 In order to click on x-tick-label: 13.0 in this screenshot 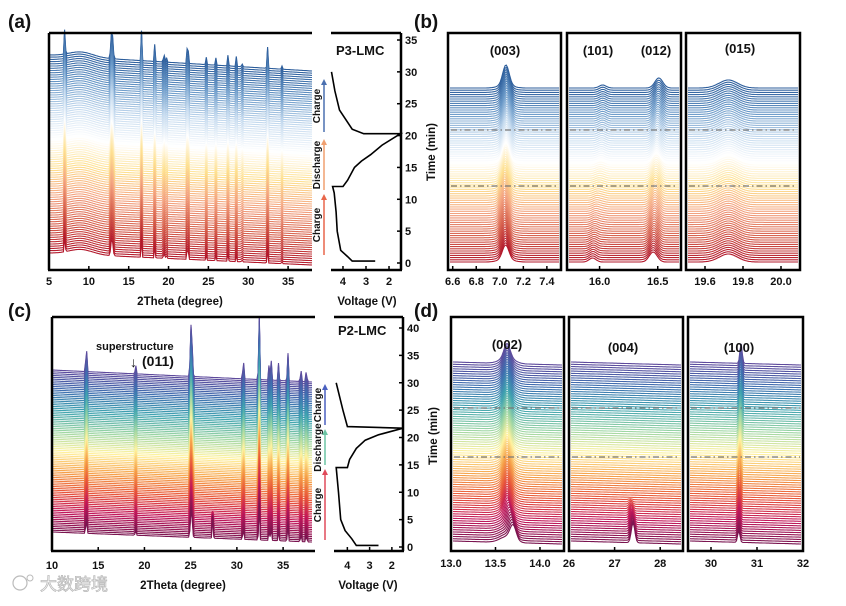, I will do `click(450, 564)`.